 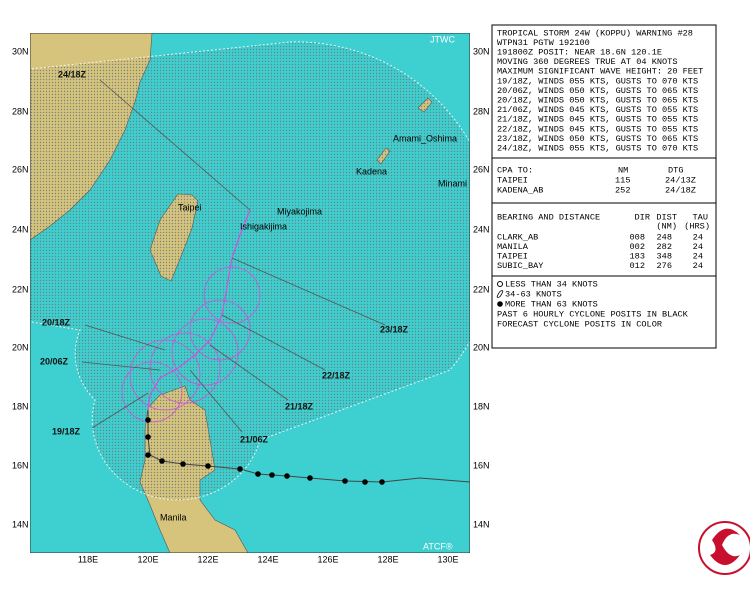 I want to click on legend-text: LESS THAN 34 KNOTS, so click(x=551, y=284).